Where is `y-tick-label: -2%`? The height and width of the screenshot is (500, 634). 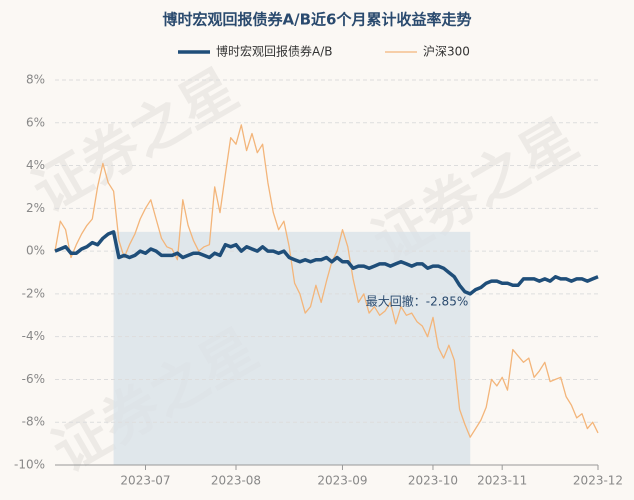
y-tick-label: -2% is located at coordinates (33, 293).